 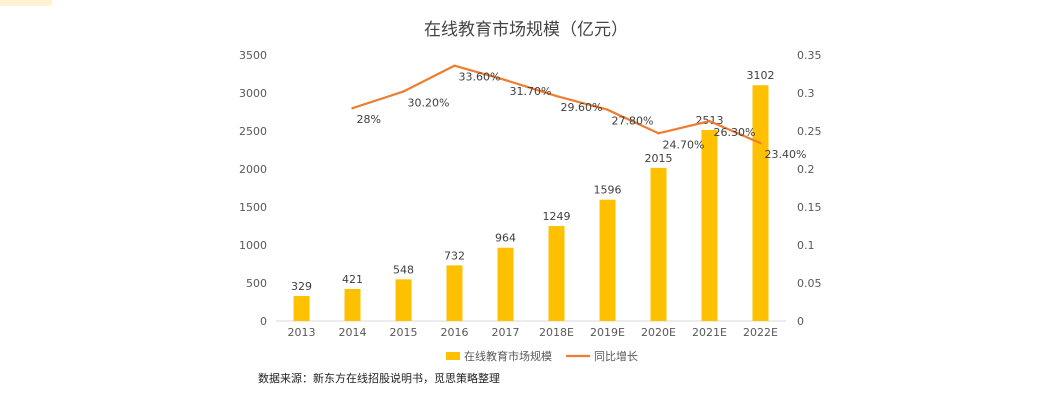 I want to click on corner-decoration, so click(x=26, y=3).